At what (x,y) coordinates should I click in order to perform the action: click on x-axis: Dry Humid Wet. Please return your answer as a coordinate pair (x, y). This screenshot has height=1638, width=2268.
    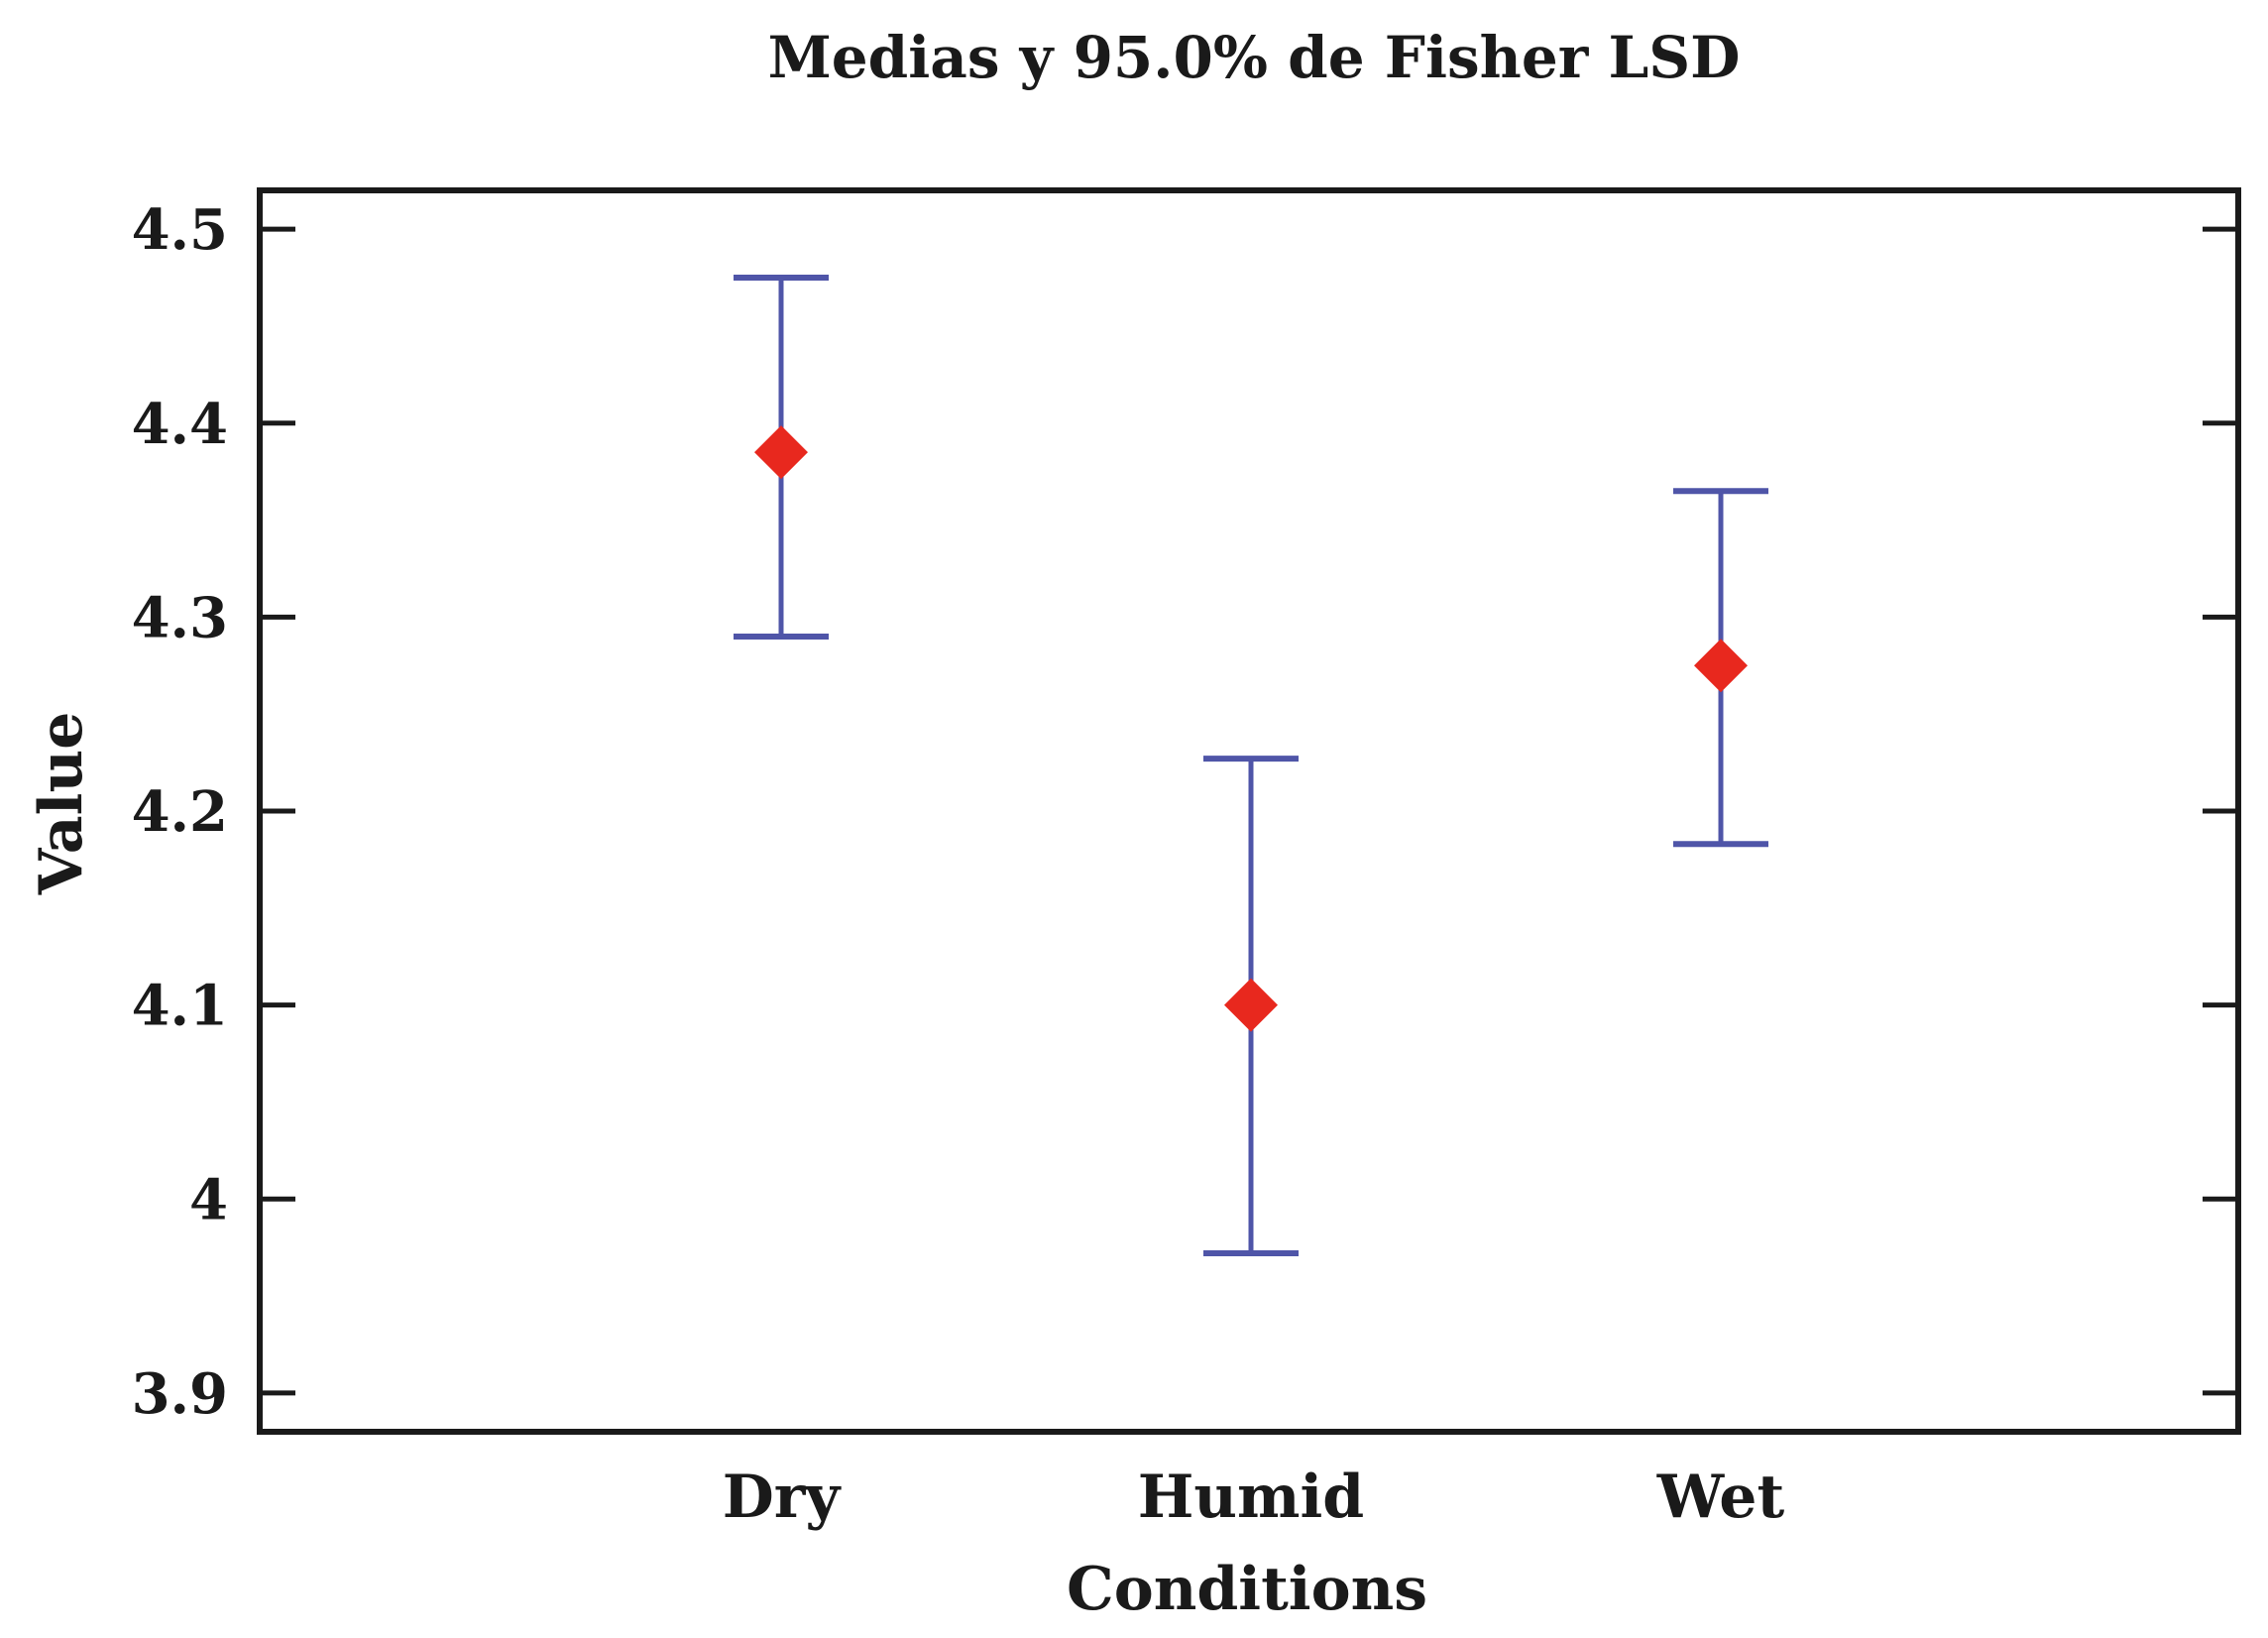
    Looking at the image, I should click on (1254, 1497).